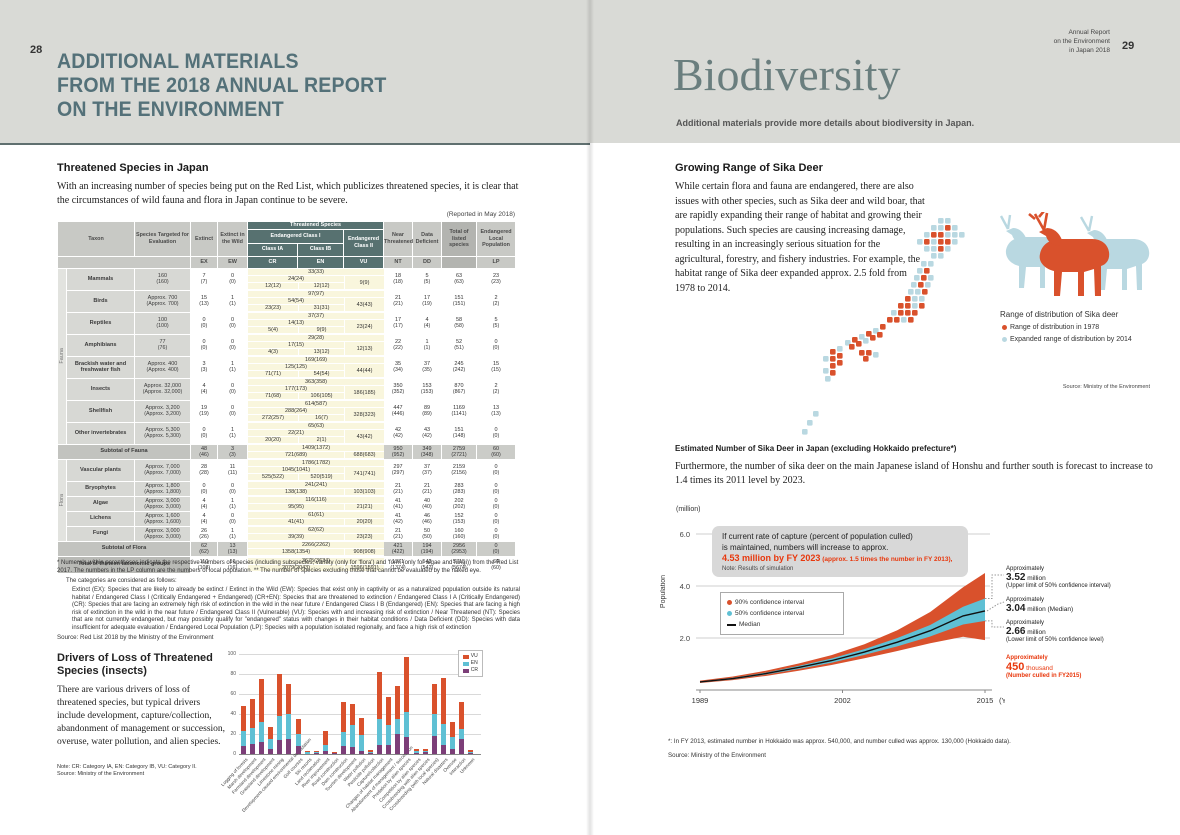 The height and width of the screenshot is (835, 1180). I want to click on legend-median: Median, so click(782, 624).